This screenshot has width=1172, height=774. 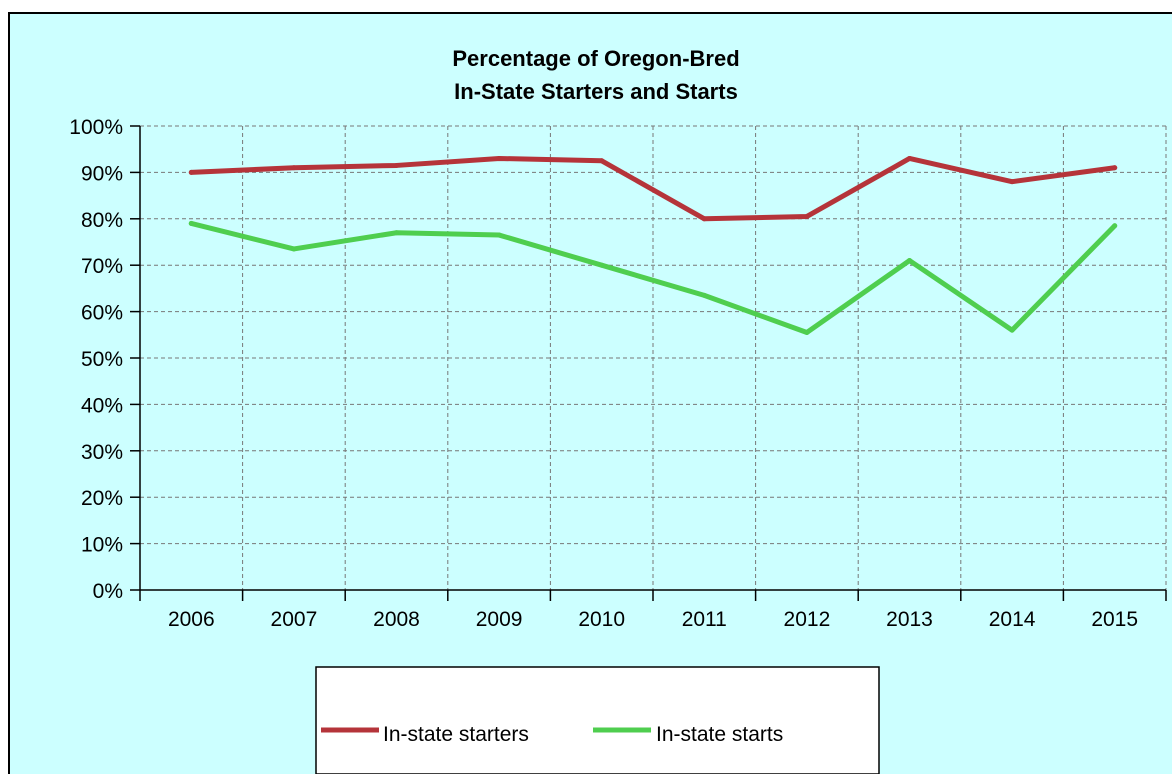 What do you see at coordinates (719, 734) in the screenshot?
I see `legend-label-starts: In-state starts` at bounding box center [719, 734].